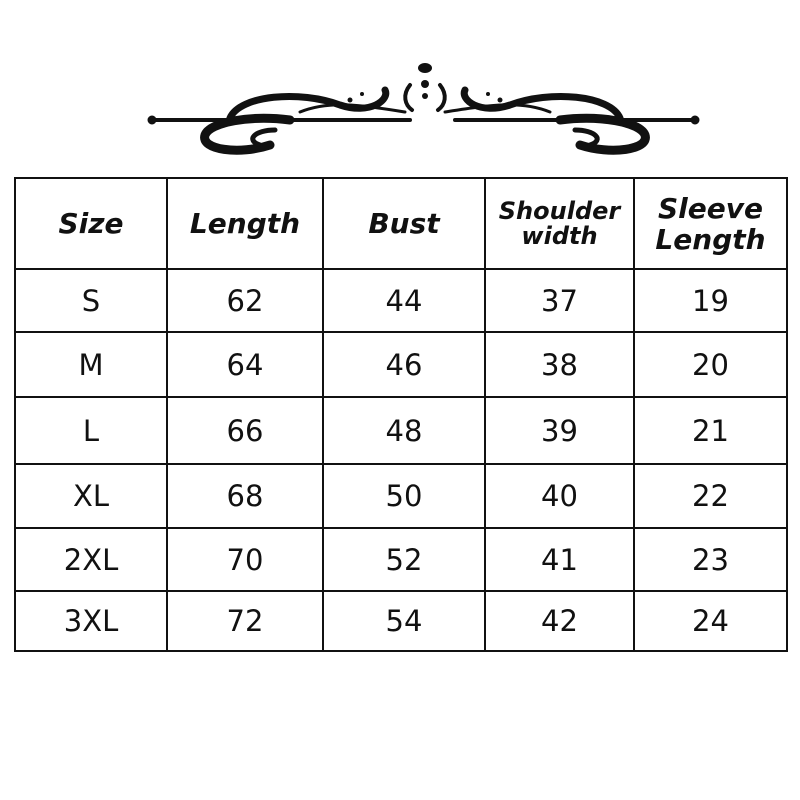 Image resolution: width=800 pixels, height=800 pixels. What do you see at coordinates (245, 364) in the screenshot?
I see `cell-length: 64` at bounding box center [245, 364].